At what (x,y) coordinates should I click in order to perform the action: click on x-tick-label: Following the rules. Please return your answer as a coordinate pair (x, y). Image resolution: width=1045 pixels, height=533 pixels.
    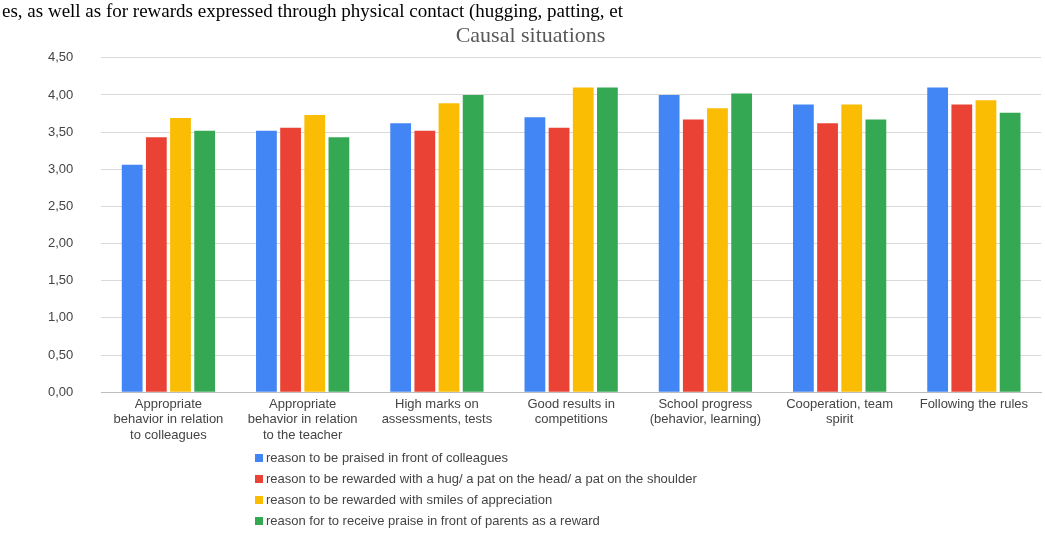
    Looking at the image, I should click on (974, 403).